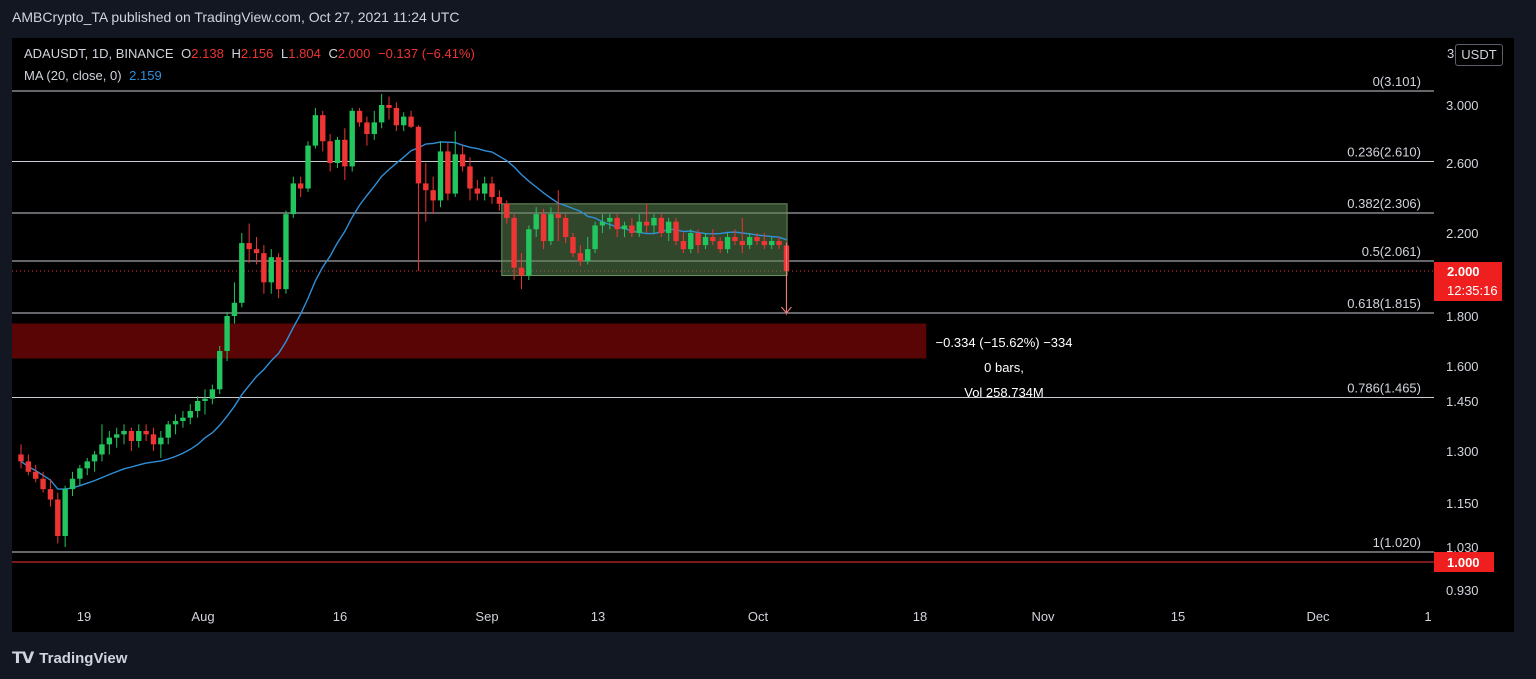 The width and height of the screenshot is (1536, 679). Describe the element at coordinates (1462, 316) in the screenshot. I see `y-tick-label: 1.800` at that location.